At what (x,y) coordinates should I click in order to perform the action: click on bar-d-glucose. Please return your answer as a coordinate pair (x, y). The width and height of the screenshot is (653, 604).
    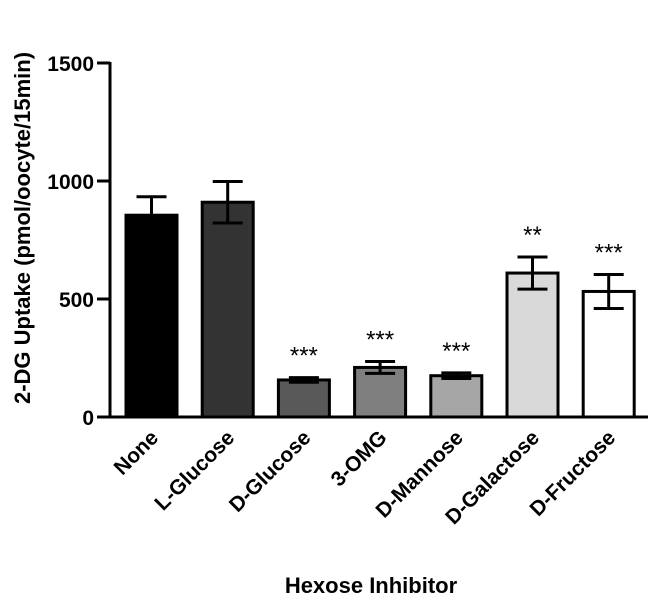
    Looking at the image, I should click on (303, 398).